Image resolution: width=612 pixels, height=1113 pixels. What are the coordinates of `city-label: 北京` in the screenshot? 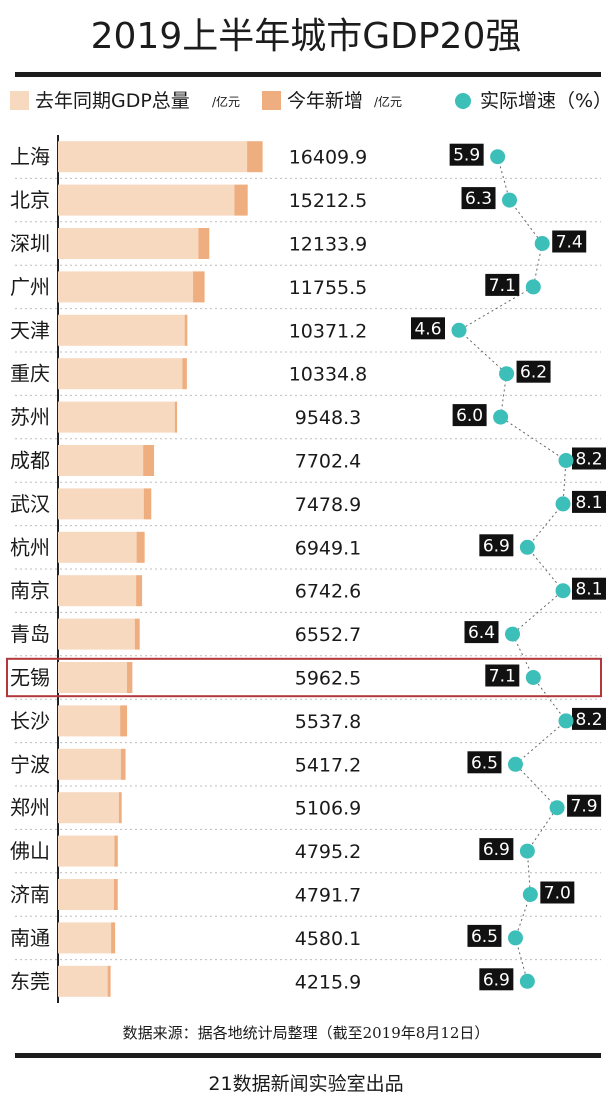 It's located at (30, 200).